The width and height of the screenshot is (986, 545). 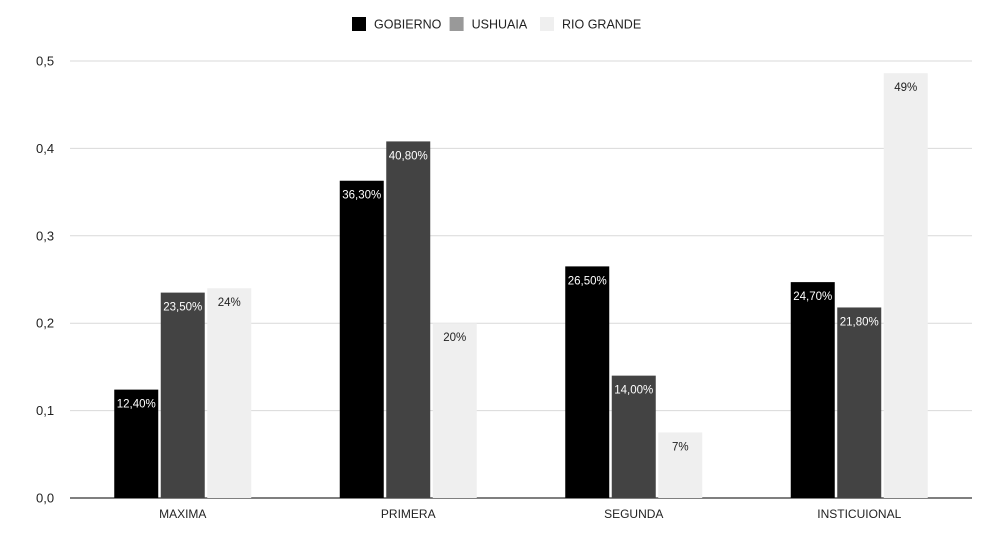 What do you see at coordinates (45, 61) in the screenshot?
I see `y-tick-label: 0,5` at bounding box center [45, 61].